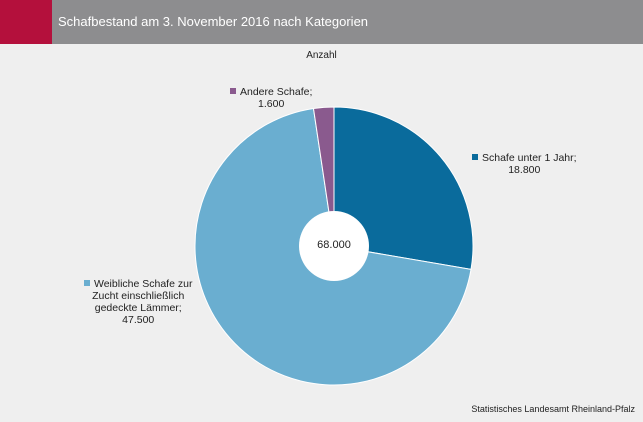 Image resolution: width=643 pixels, height=422 pixels. Describe the element at coordinates (271, 104) in the screenshot. I see `slice-value: 1.600` at that location.